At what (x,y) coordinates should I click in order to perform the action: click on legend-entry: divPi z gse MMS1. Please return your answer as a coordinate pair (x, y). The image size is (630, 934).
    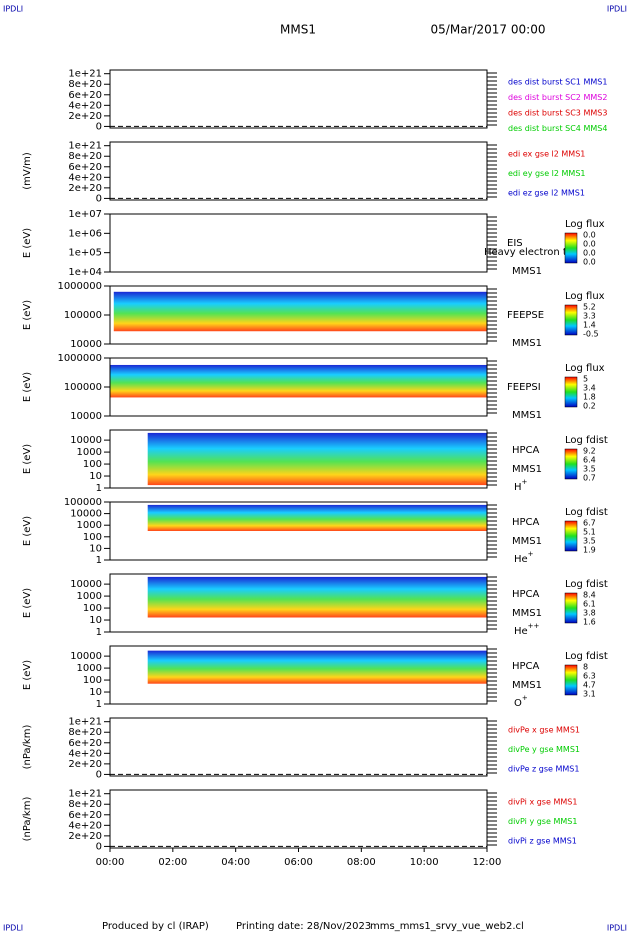
    Looking at the image, I should click on (542, 841).